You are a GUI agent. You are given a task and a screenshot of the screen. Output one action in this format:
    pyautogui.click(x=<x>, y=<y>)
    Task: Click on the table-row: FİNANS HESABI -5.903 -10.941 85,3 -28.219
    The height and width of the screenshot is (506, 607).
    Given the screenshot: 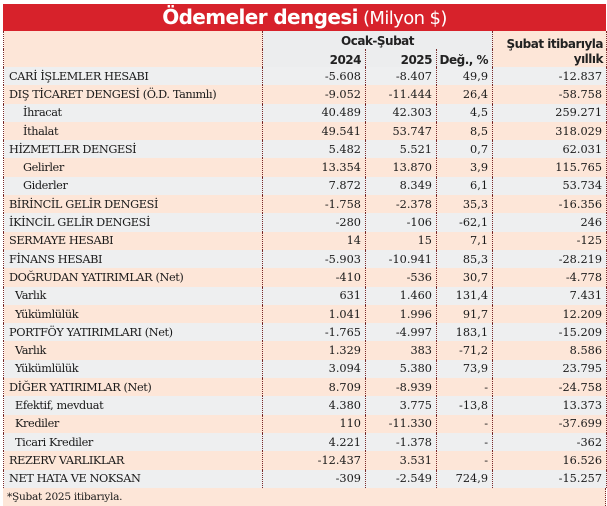 What is the action you would take?
    pyautogui.click(x=305, y=259)
    